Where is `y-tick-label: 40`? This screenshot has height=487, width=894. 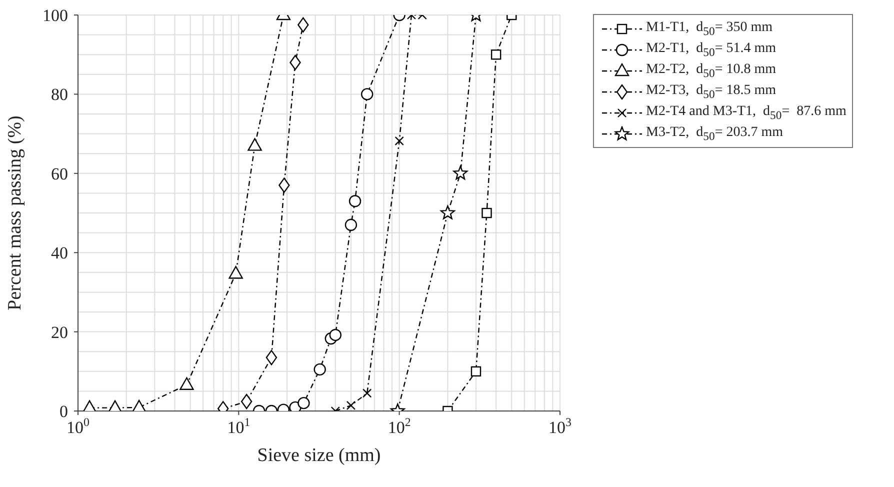 y-tick-label: 40 is located at coordinates (59, 253).